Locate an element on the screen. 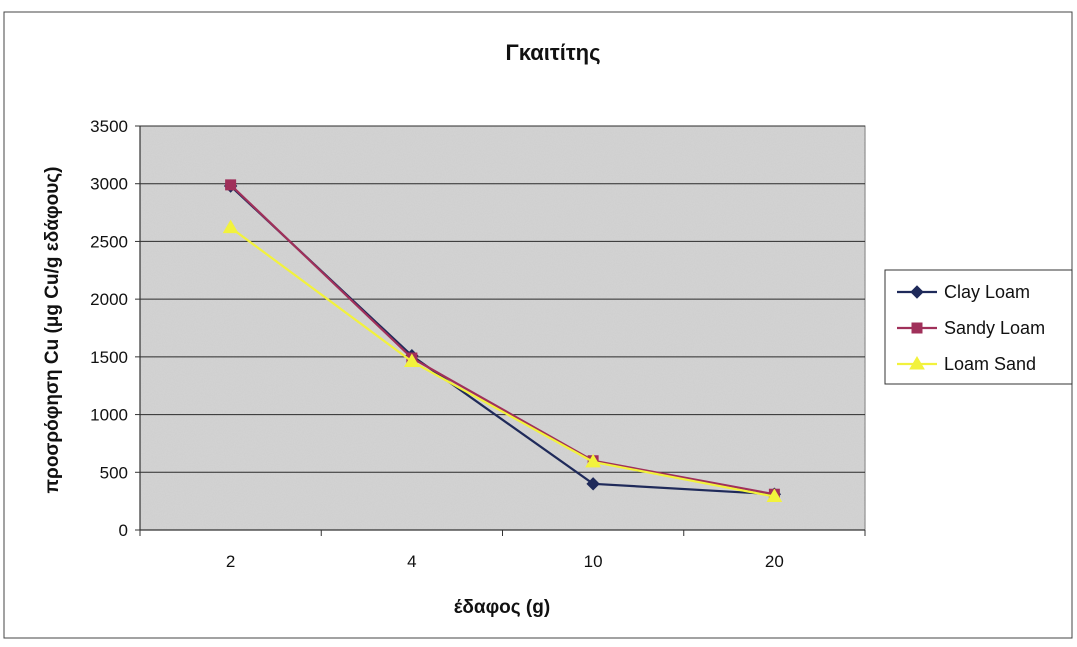  y-tick-label: 500 is located at coordinates (114, 472).